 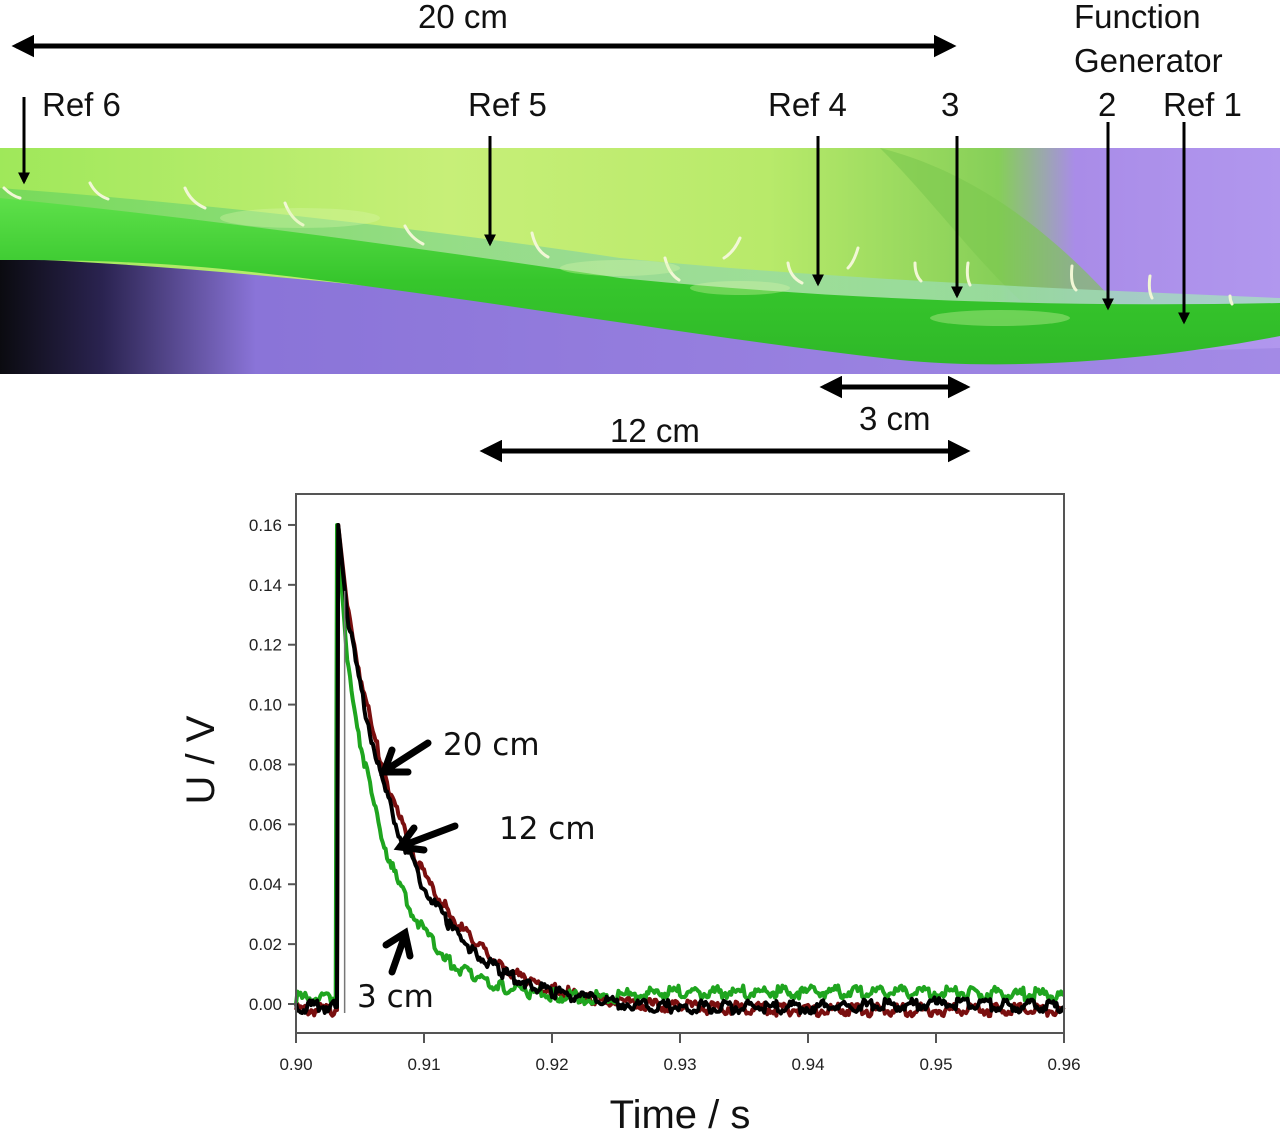 I want to click on electrode-label-ref5: Ref 5, so click(x=507, y=104).